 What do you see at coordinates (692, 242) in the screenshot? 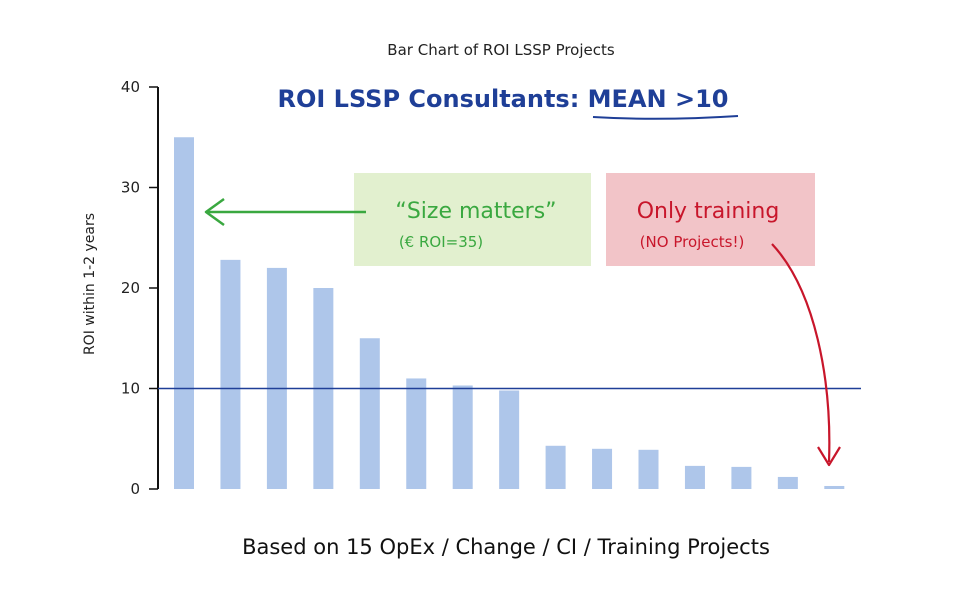
I see `red-annotation-subtitle: (NO Projects!)` at bounding box center [692, 242].